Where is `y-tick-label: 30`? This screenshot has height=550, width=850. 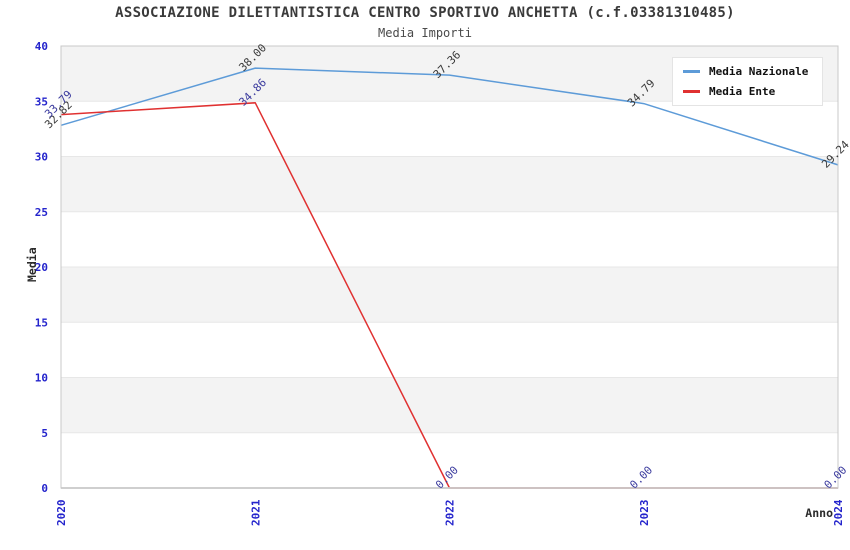
y-tick-label: 30 is located at coordinates (41, 157).